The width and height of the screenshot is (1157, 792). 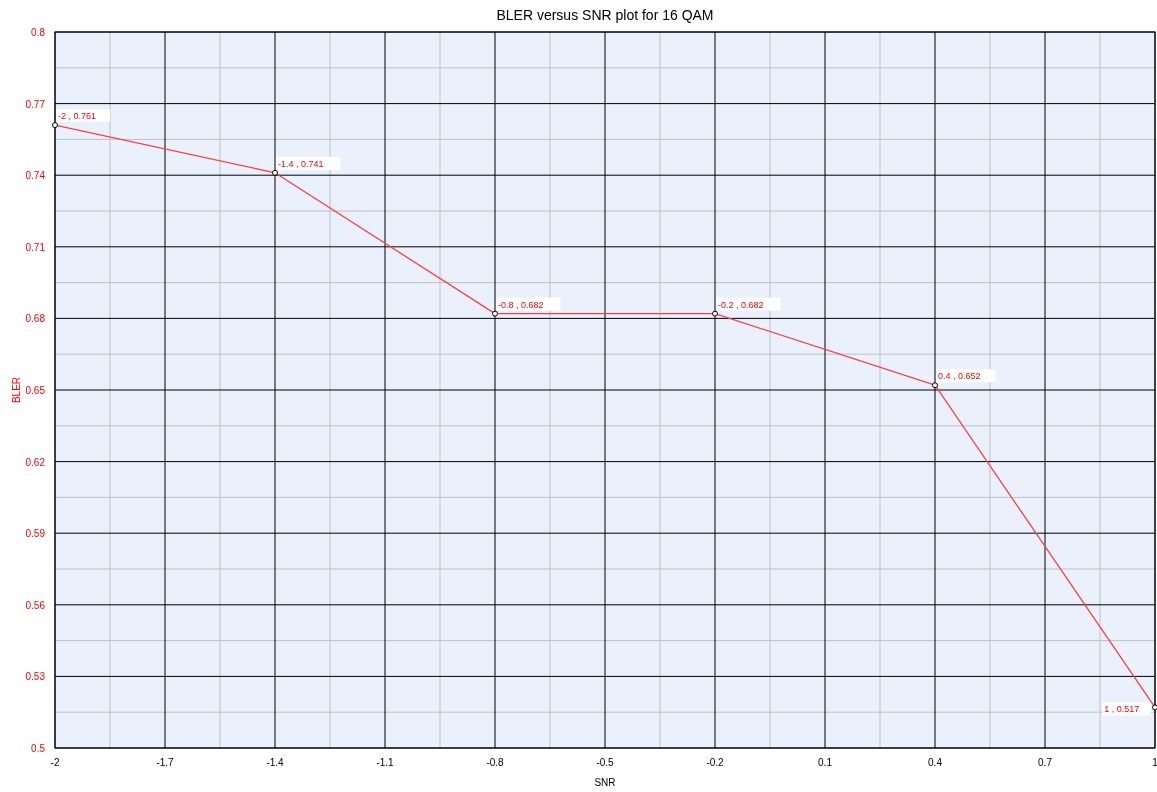 I want to click on chart-title: BLER versus SNR plot for 16 QAM, so click(x=605, y=15).